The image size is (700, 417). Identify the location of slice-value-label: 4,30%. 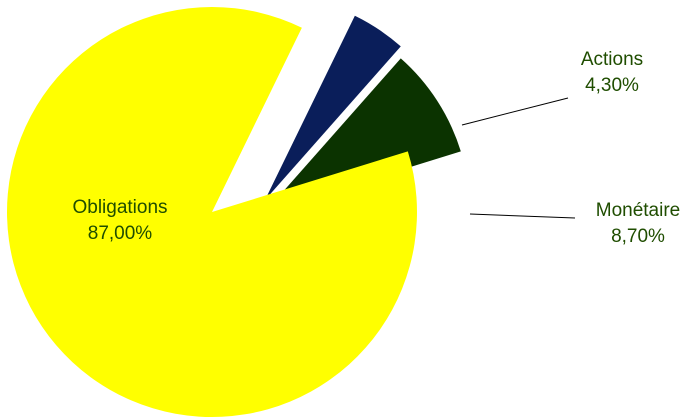
(612, 85).